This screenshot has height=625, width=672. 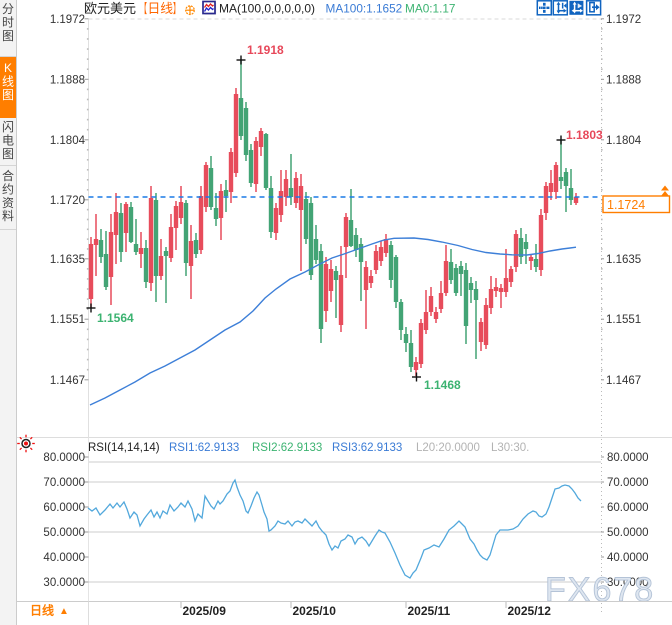 I want to click on svg-text: 电, so click(x=8, y=140).